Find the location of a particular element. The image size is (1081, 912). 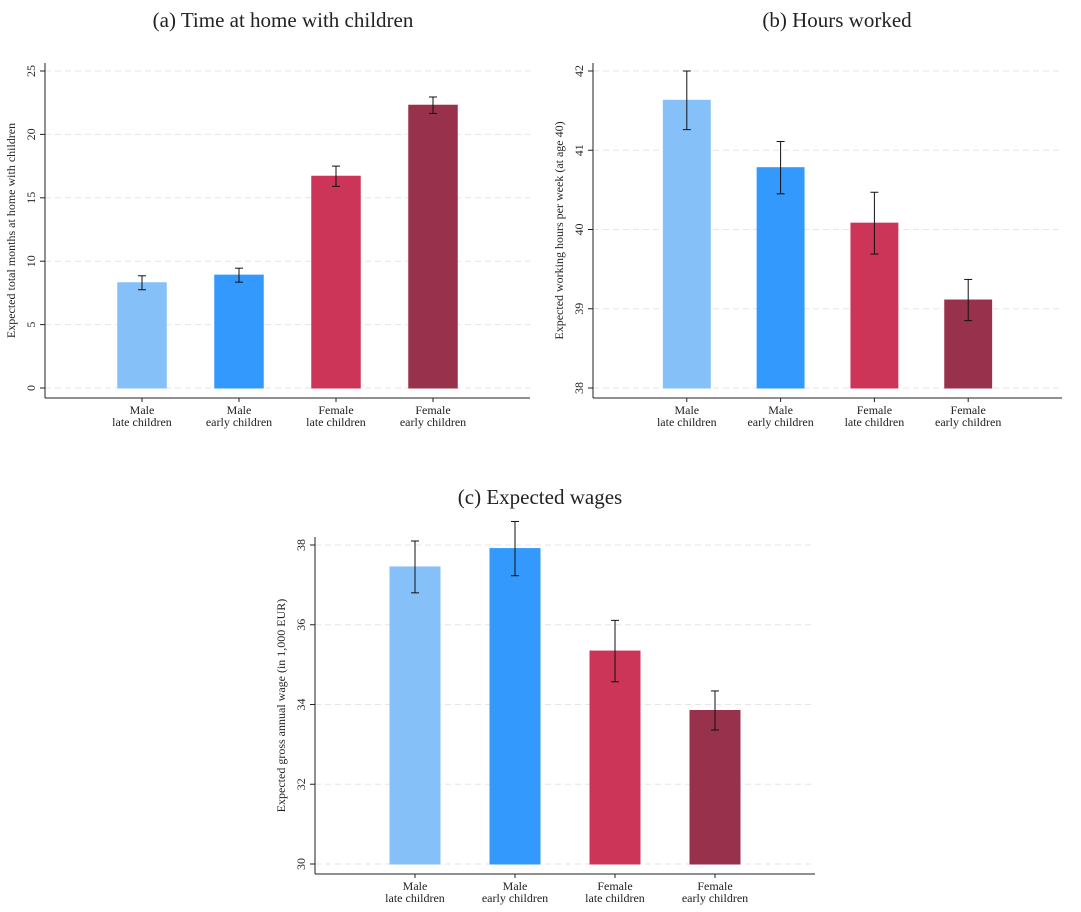

chart-title: (a) Time at home with children is located at coordinates (283, 20).